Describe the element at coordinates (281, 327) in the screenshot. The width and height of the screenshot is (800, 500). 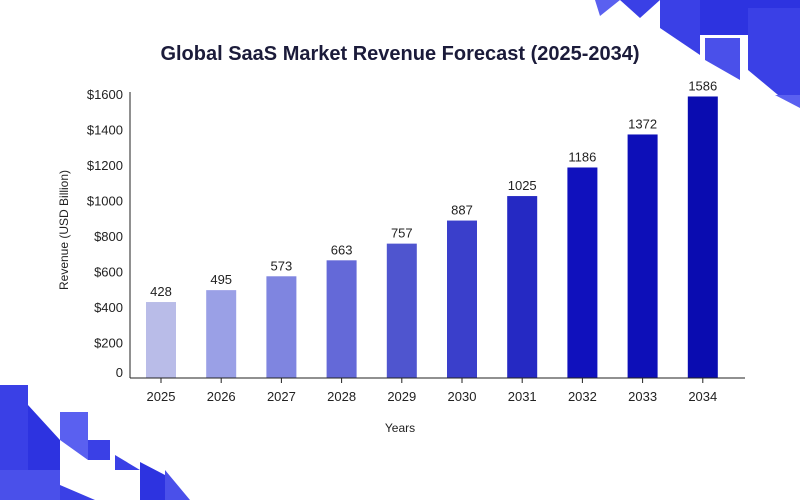
I see `bar-2027` at that location.